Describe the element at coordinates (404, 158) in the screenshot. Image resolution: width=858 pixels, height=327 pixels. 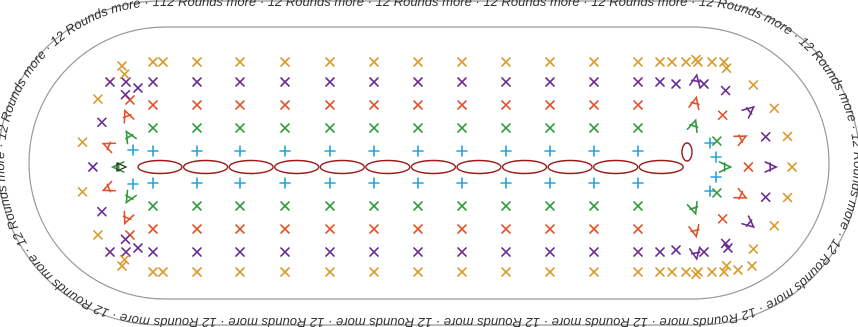
I see `foundation-chain-group` at that location.